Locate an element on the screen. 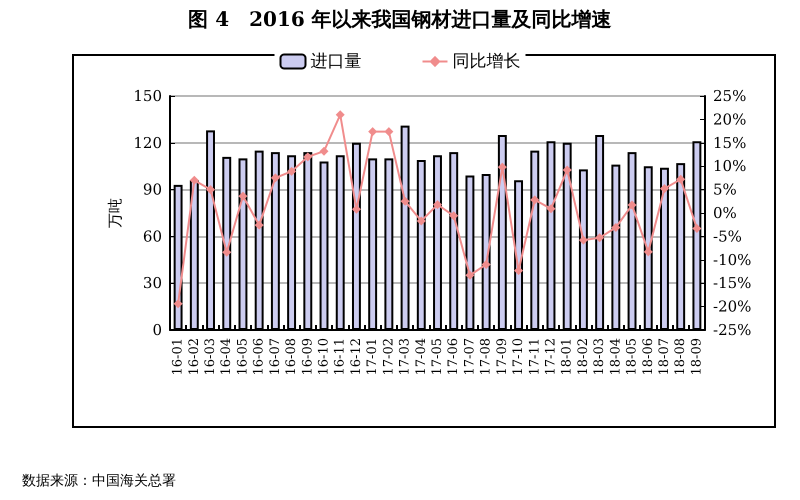 Image resolution: width=800 pixels, height=500 pixels. y-tick-label: 150 is located at coordinates (147, 96).